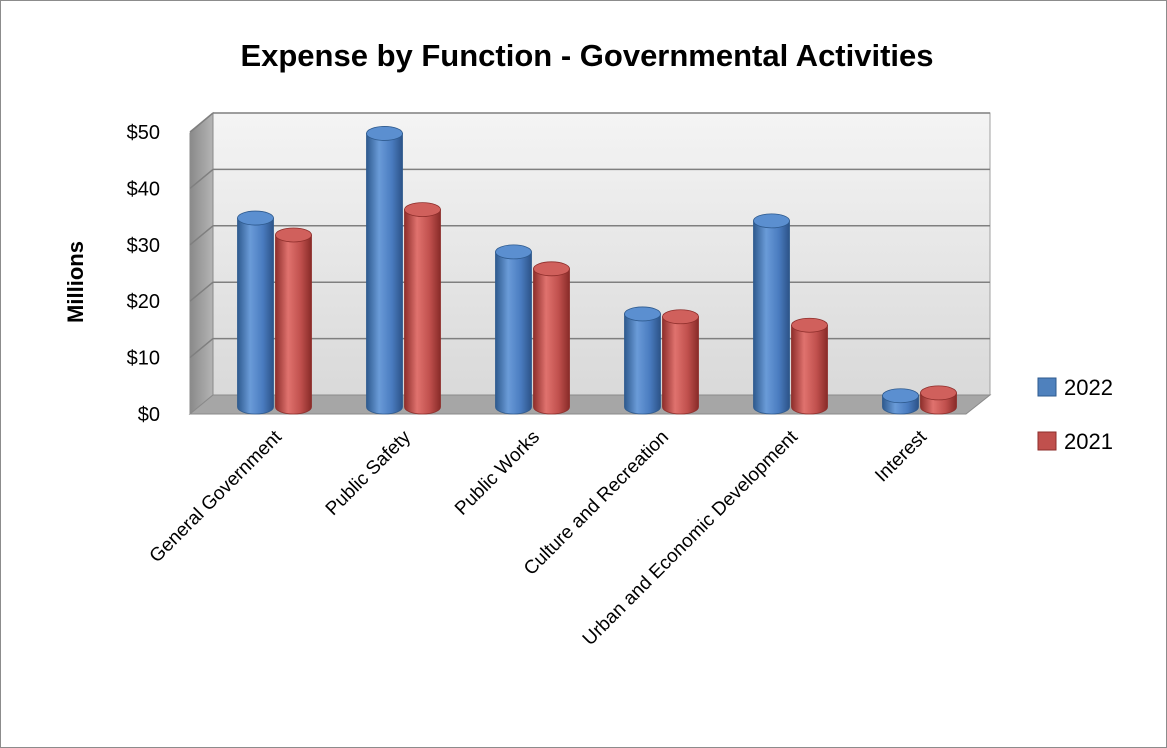 The height and width of the screenshot is (748, 1167). What do you see at coordinates (1088, 441) in the screenshot?
I see `legend-label-2021: 2021` at bounding box center [1088, 441].